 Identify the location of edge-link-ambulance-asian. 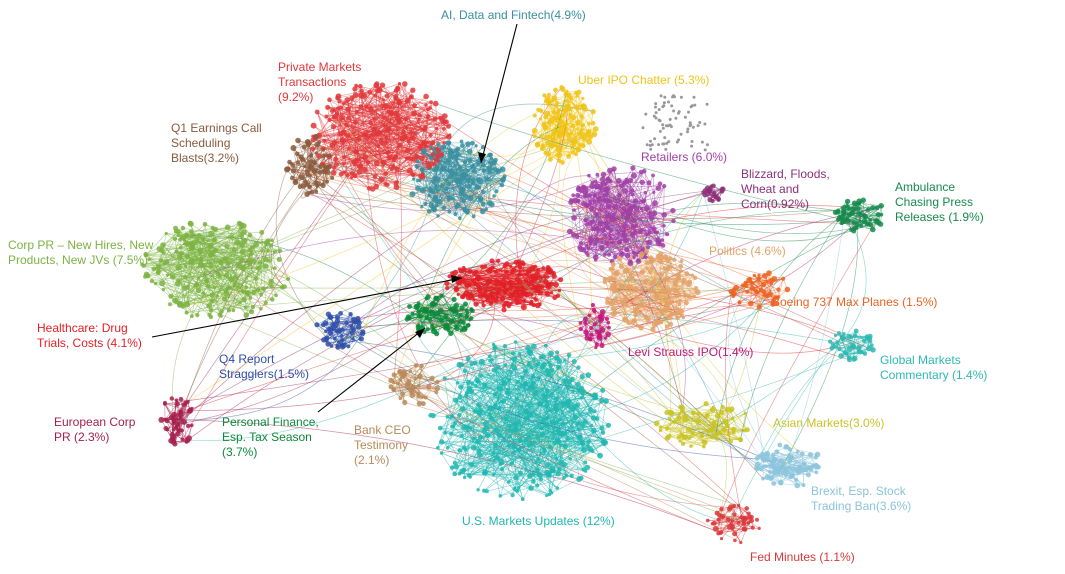
(787, 319).